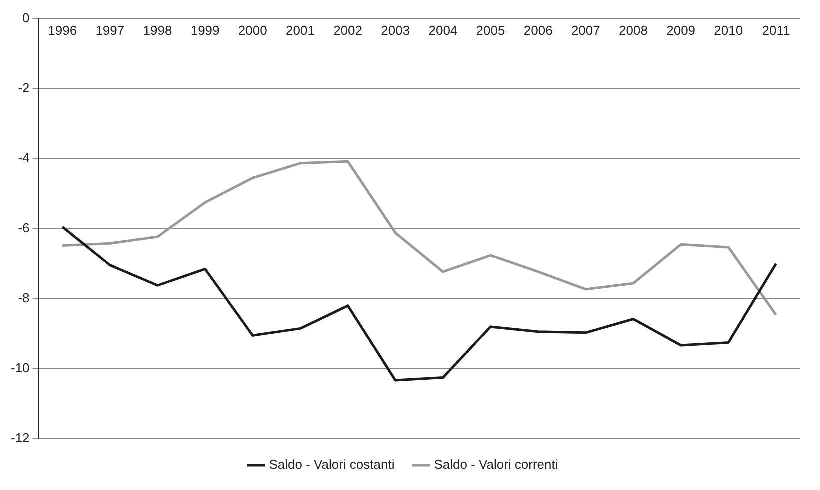  I want to click on x-tick-label: 1997, so click(110, 30).